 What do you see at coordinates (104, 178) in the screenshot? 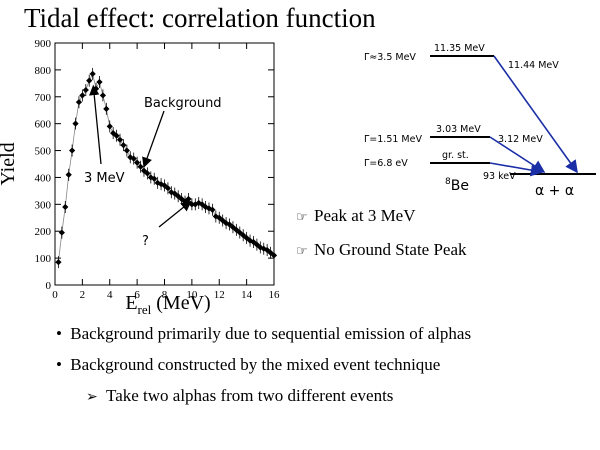
I see `annotation-label: 3 MeV` at bounding box center [104, 178].